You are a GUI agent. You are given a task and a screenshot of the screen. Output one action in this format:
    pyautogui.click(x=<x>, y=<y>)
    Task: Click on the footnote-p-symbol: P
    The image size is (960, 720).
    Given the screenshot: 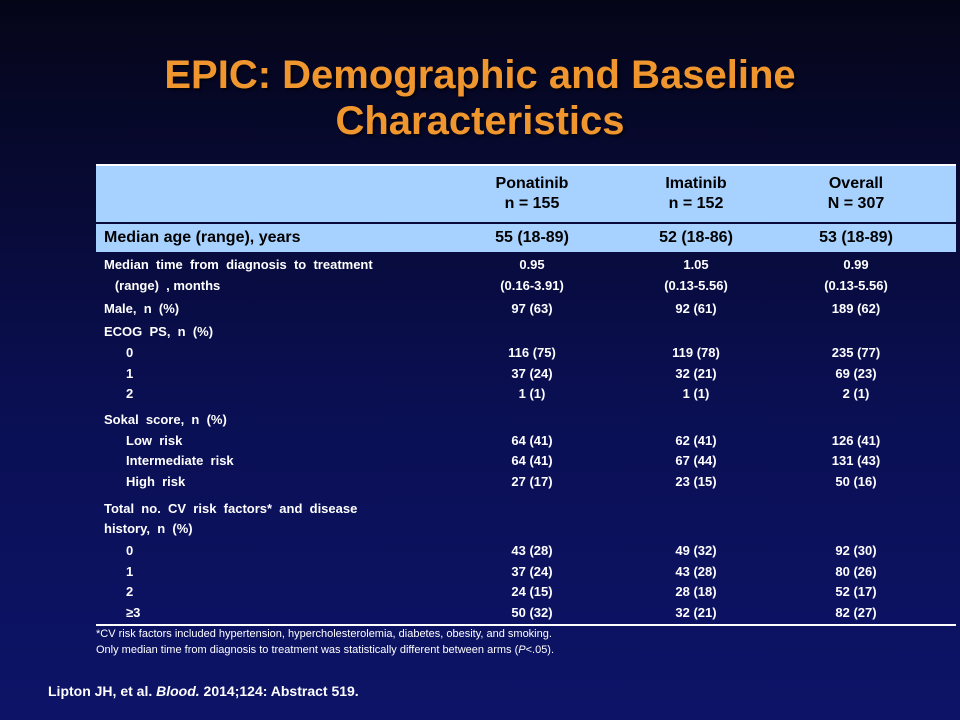 What is the action you would take?
    pyautogui.click(x=522, y=650)
    